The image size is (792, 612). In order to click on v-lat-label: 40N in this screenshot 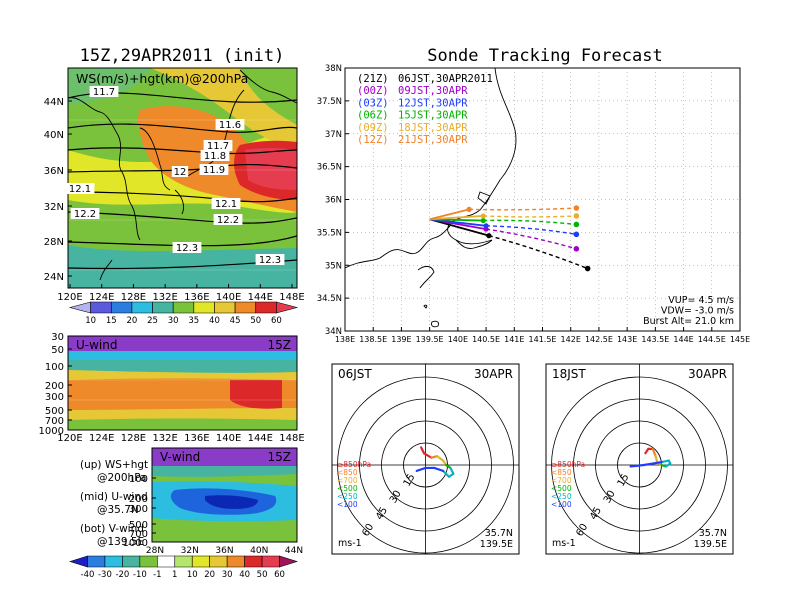, I will do `click(259, 551)`.